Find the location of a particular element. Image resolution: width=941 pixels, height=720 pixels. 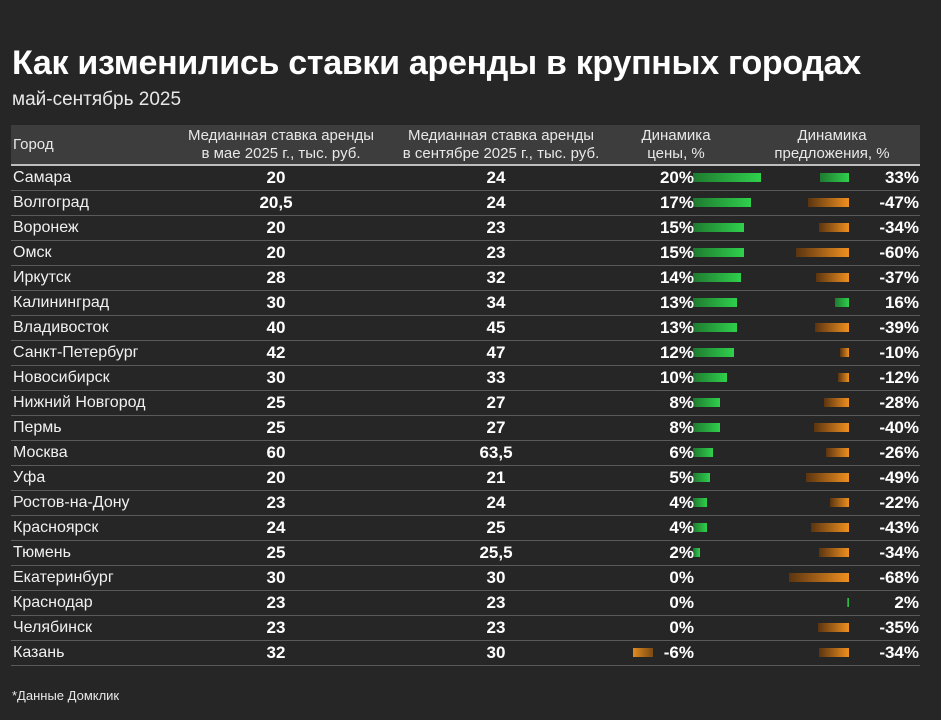

table-row: Новосибирск 30 33 10% -12% is located at coordinates (465, 378).